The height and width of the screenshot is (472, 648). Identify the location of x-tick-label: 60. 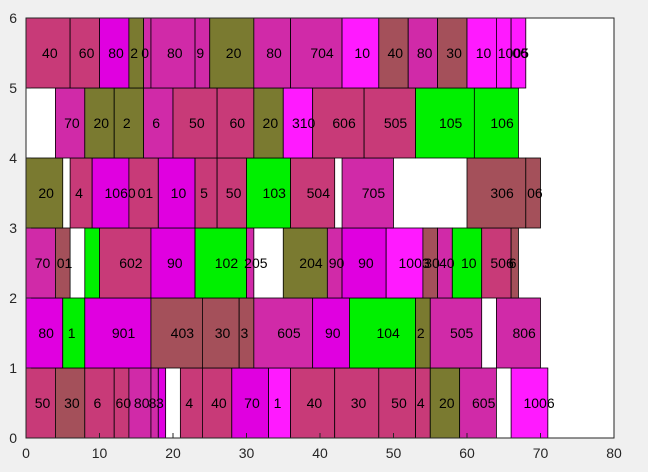
(467, 453).